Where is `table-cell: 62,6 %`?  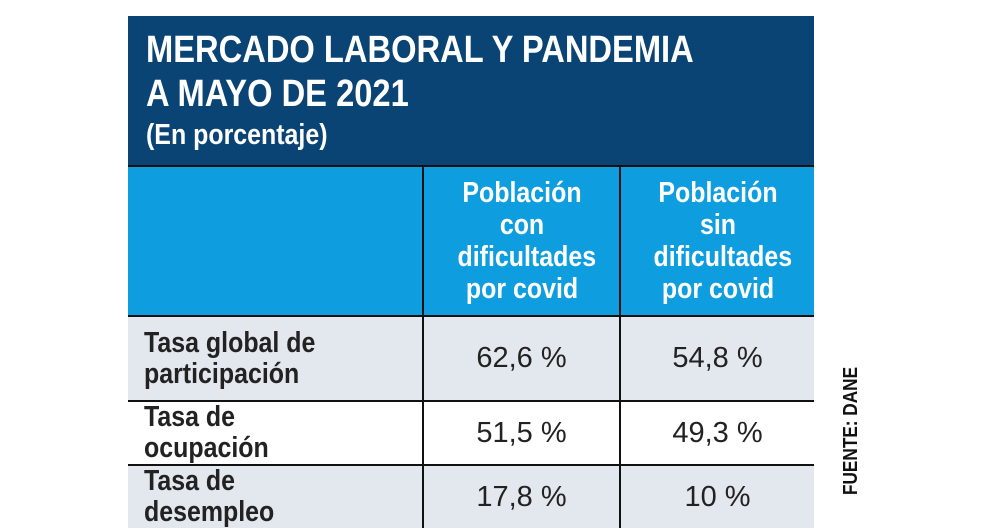 table-cell: 62,6 % is located at coordinates (522, 359).